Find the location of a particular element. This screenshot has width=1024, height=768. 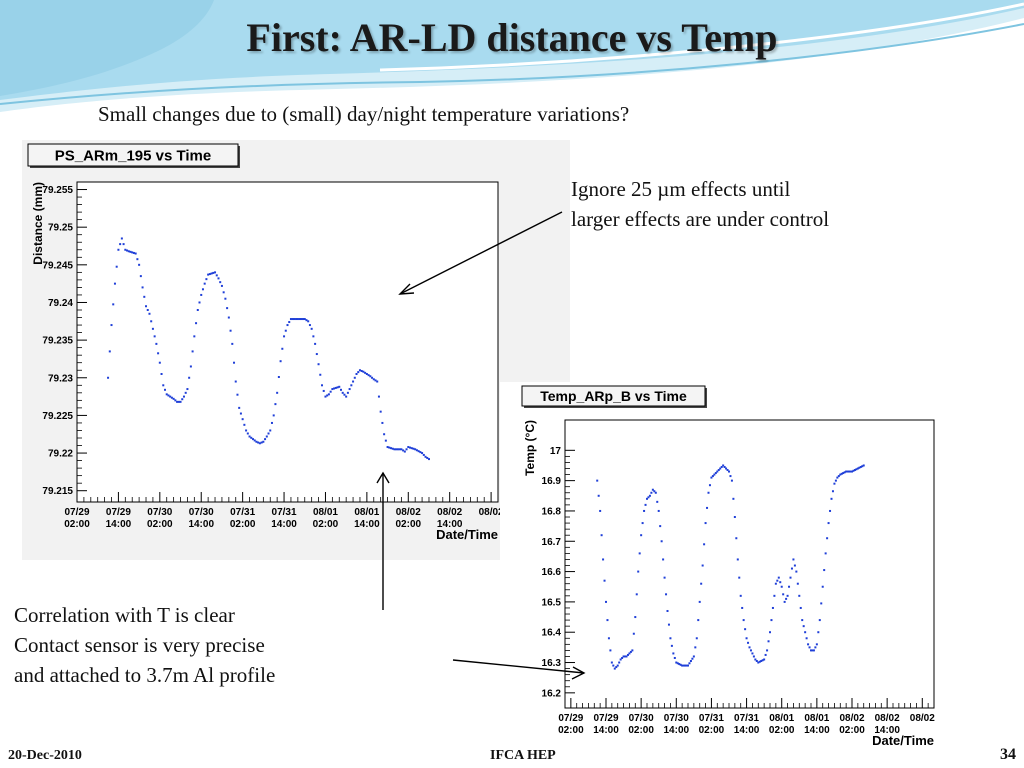

y-tick-label: 17 is located at coordinates (556, 451).